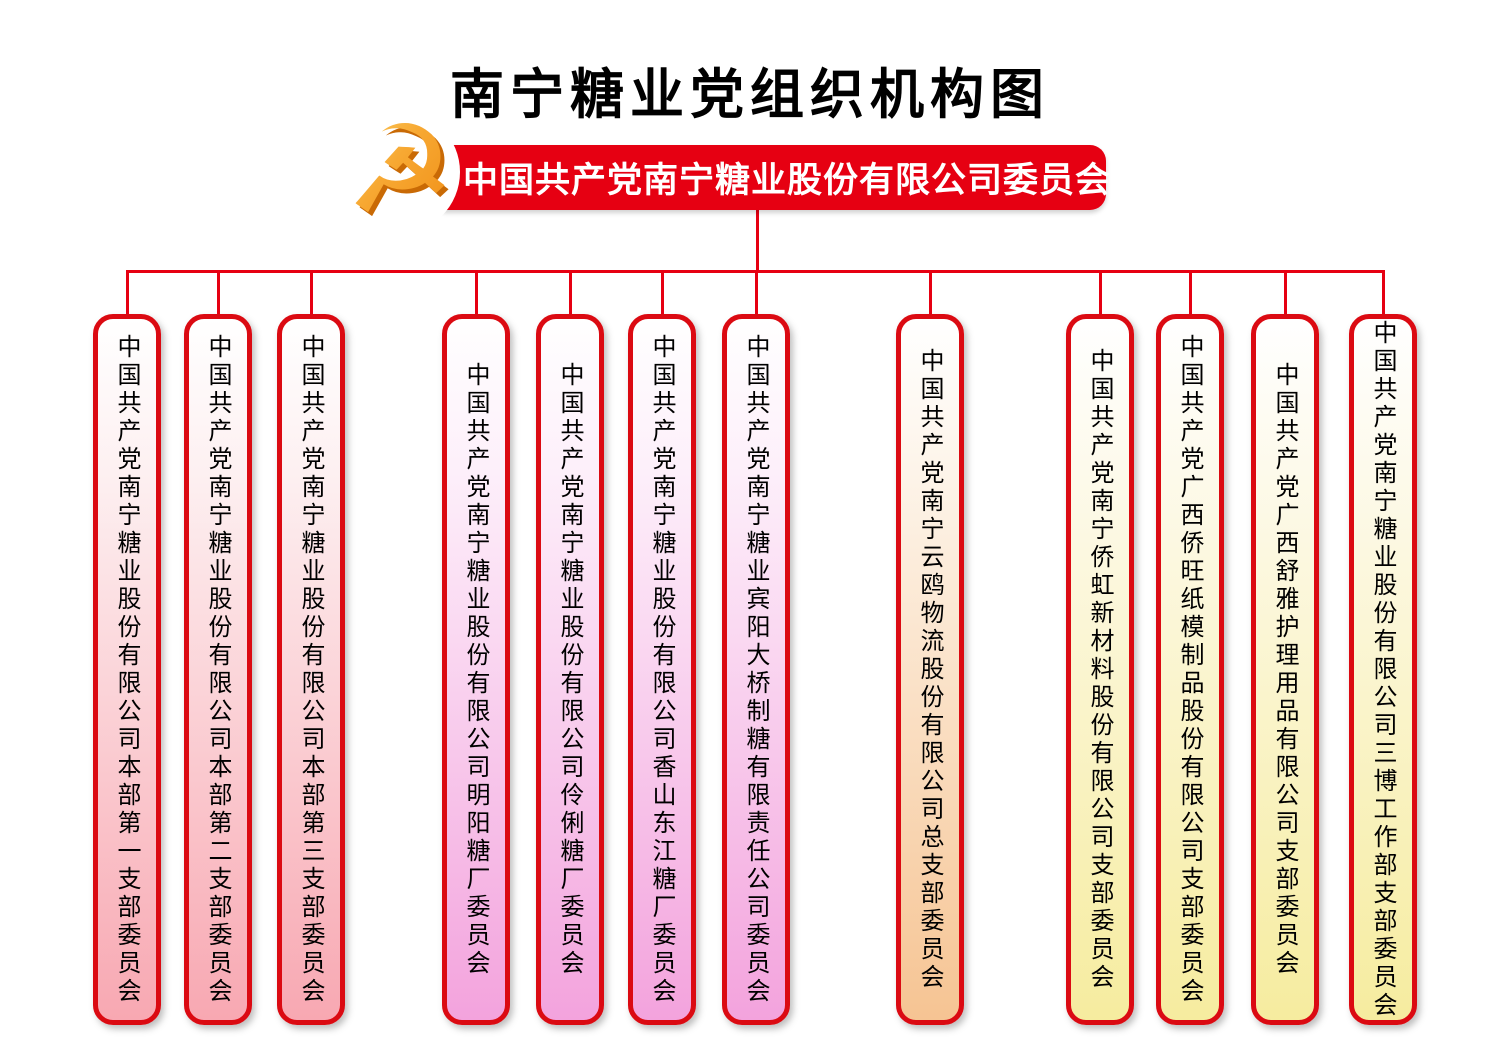 The width and height of the screenshot is (1500, 1061). I want to click on org-node-label: 中国共产党南宁糖业股份有限公司明阳糖厂委员会, so click(476, 669).